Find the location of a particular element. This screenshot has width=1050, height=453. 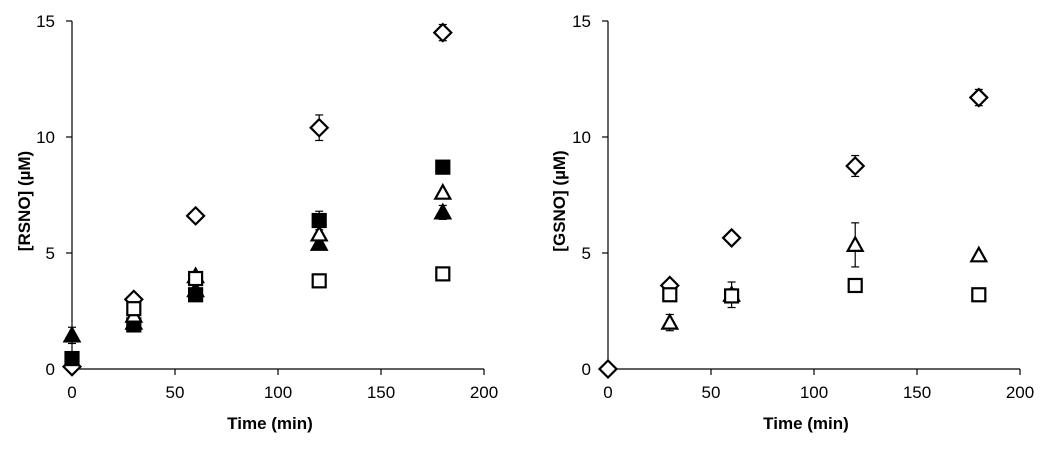

series-triangle-filled is located at coordinates (257, 273).